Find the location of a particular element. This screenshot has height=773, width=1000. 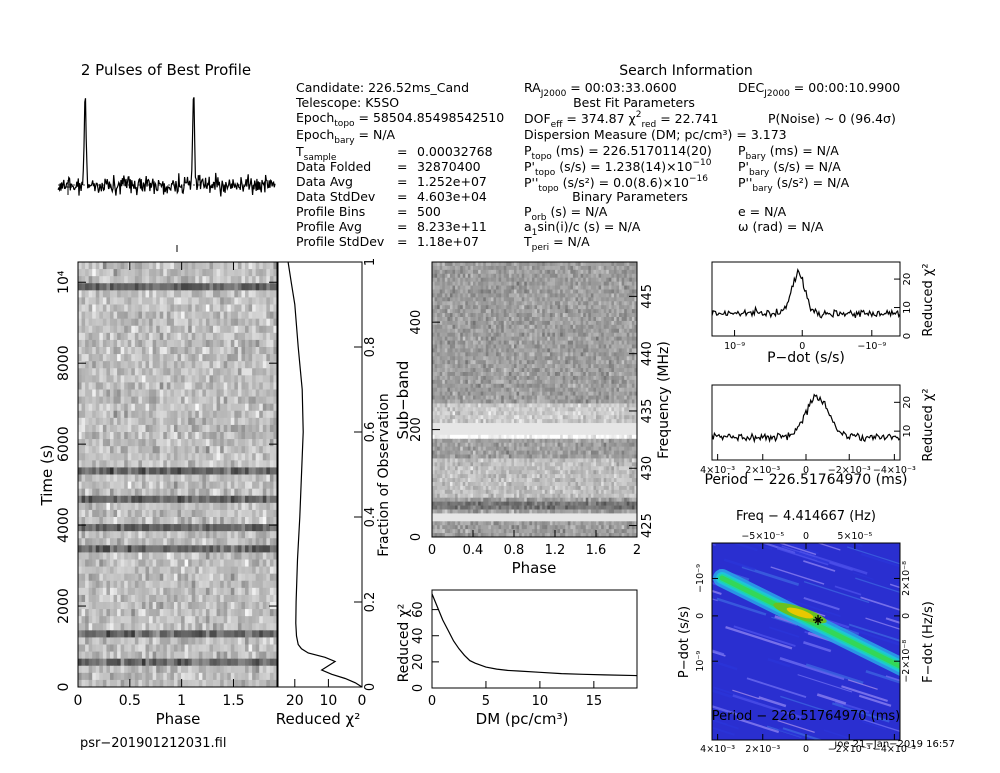

info-dm: Dispersion Measure (DM; pc/cm³) = 3.173 is located at coordinates (655, 134).